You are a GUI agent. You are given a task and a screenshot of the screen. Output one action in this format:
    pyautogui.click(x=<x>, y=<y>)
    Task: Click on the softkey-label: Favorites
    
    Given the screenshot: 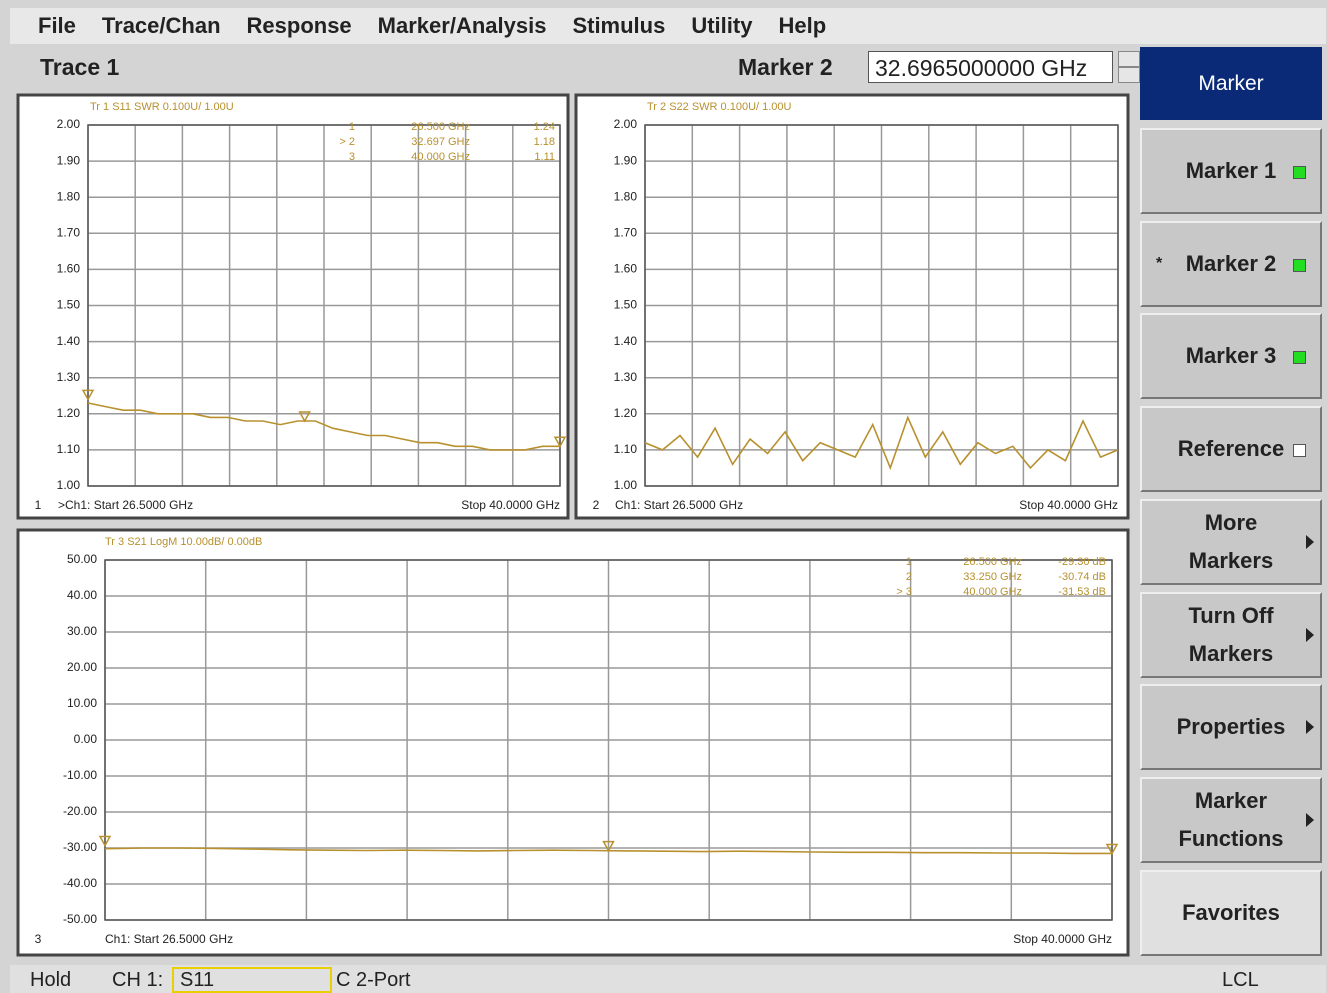 What is the action you would take?
    pyautogui.click(x=1231, y=912)
    